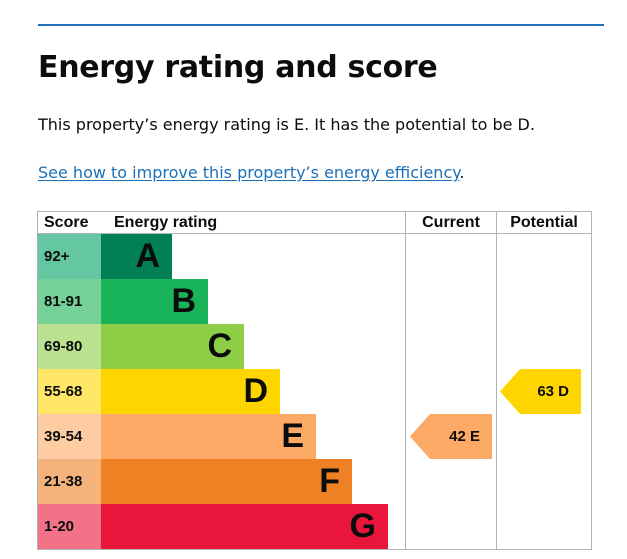  What do you see at coordinates (405, 380) in the screenshot?
I see `current-column-divider` at bounding box center [405, 380].